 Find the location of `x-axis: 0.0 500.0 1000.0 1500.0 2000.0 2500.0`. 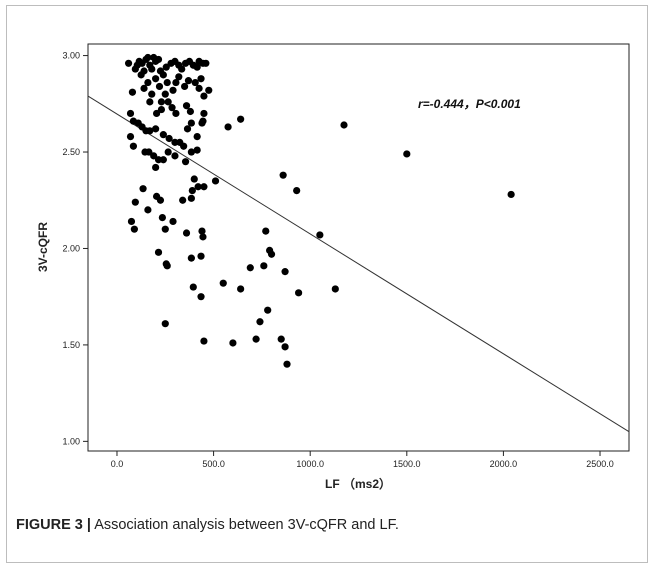

x-axis: 0.0 500.0 1000.0 1500.0 2000.0 2500.0 is located at coordinates (362, 460).